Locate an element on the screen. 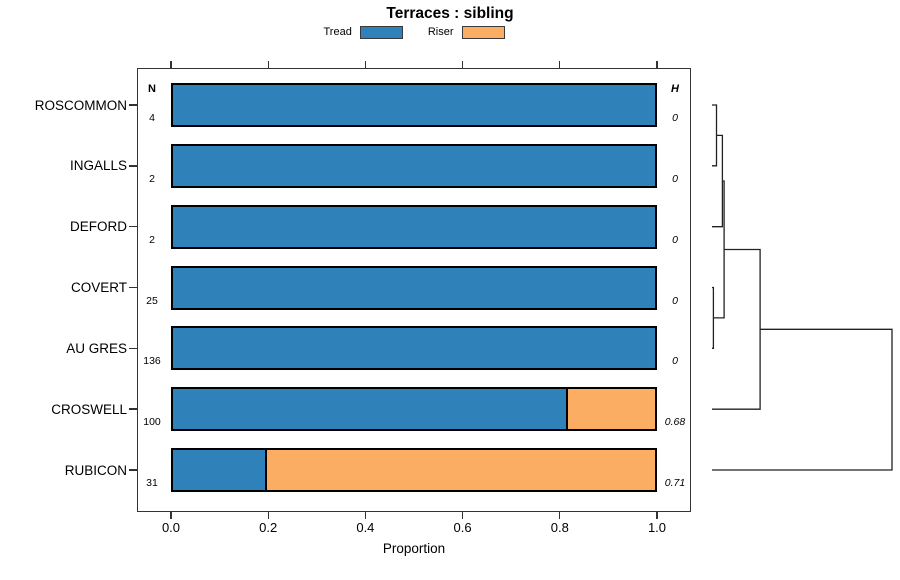  n-value: 31 is located at coordinates (152, 483).